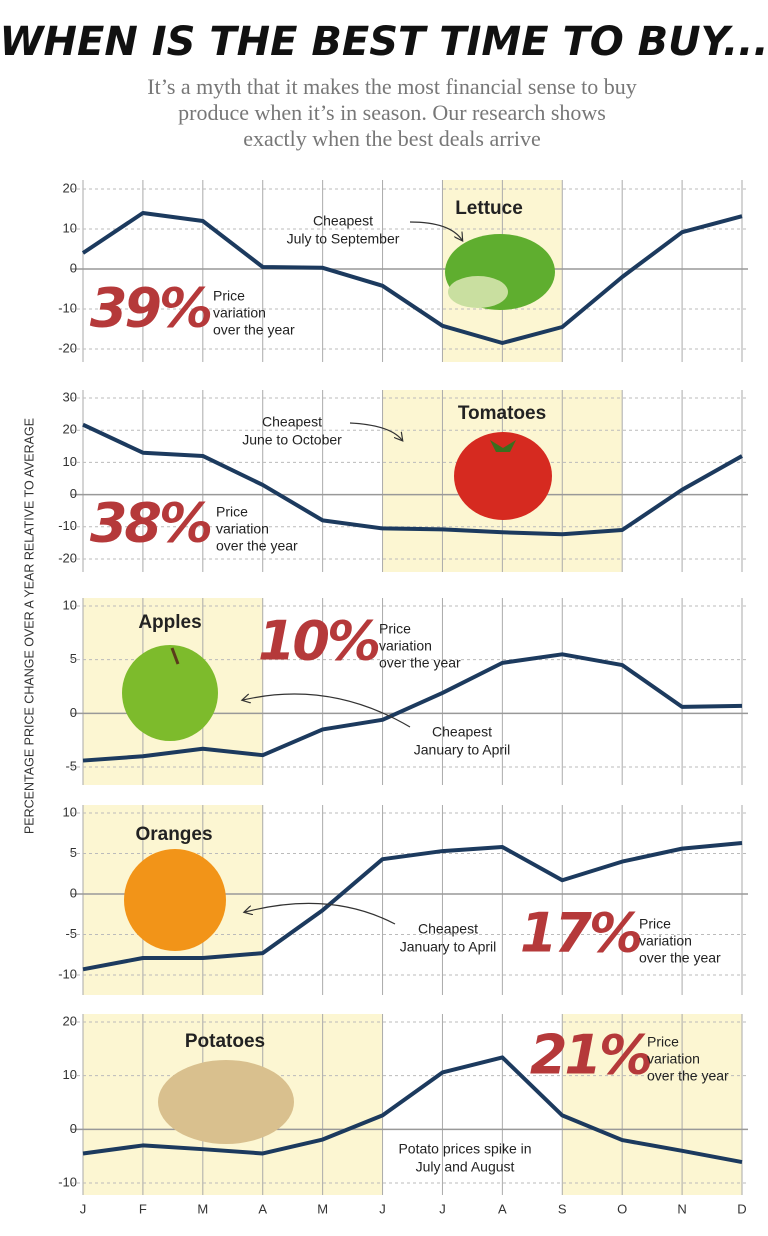 The image size is (768, 1236). I want to click on variation-value: 17%, so click(580, 933).